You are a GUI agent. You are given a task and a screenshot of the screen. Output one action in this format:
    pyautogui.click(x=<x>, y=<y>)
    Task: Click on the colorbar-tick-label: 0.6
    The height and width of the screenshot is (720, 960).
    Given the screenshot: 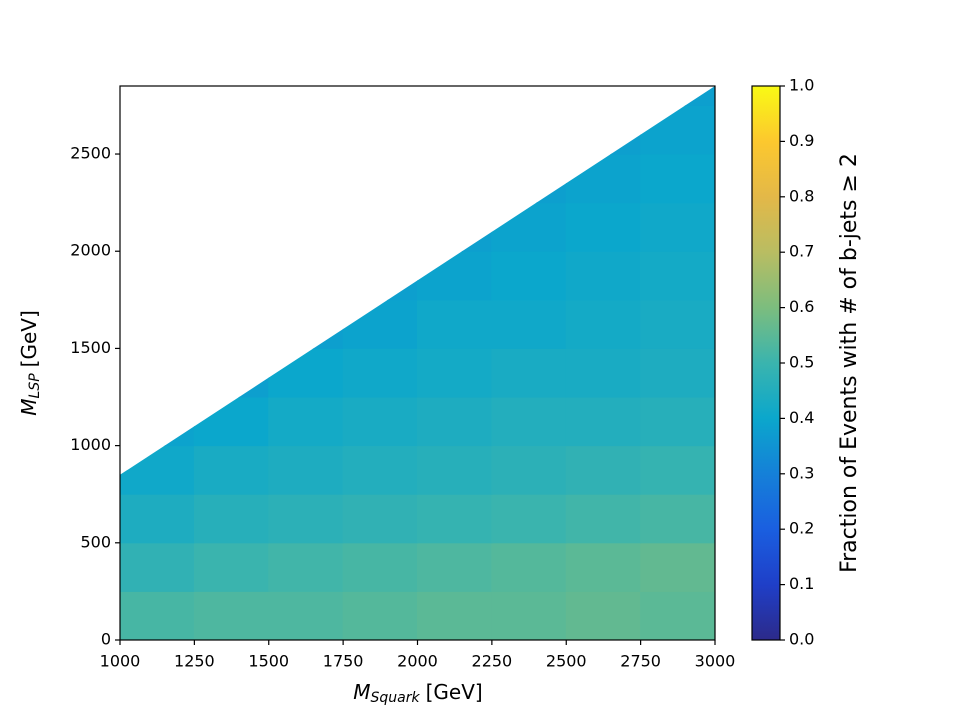 What is the action you would take?
    pyautogui.click(x=801, y=306)
    